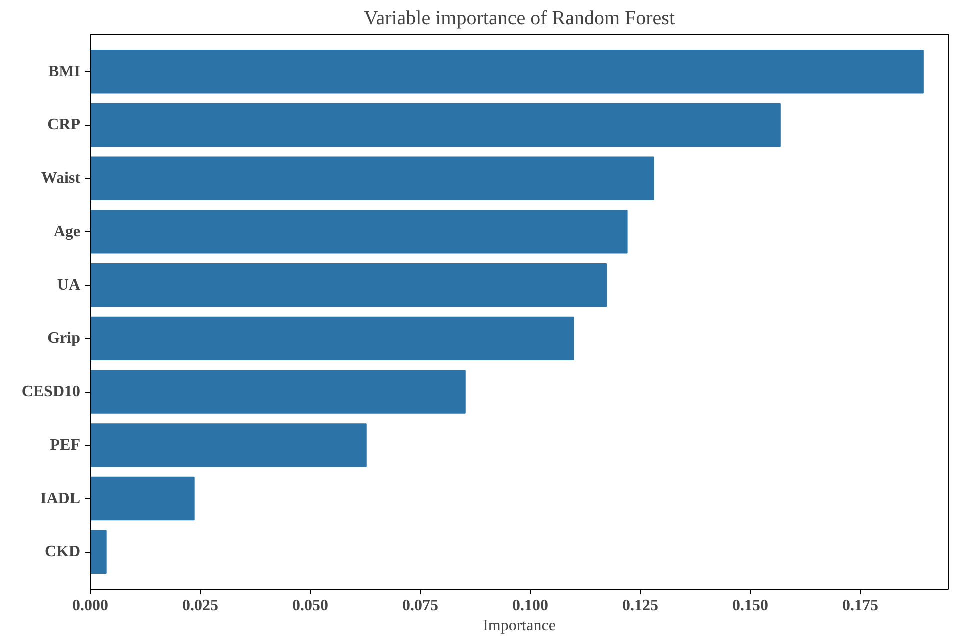  What do you see at coordinates (65, 445) in the screenshot?
I see `y-tick-label: PEF` at bounding box center [65, 445].